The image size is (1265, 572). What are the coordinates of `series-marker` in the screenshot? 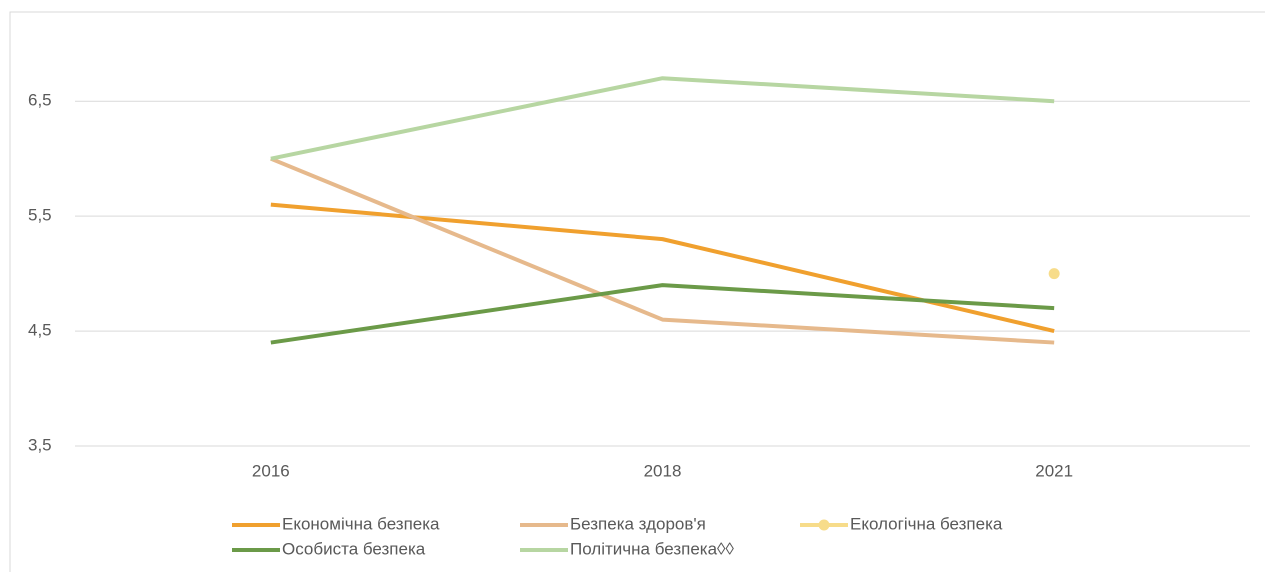 It's located at (1054, 274).